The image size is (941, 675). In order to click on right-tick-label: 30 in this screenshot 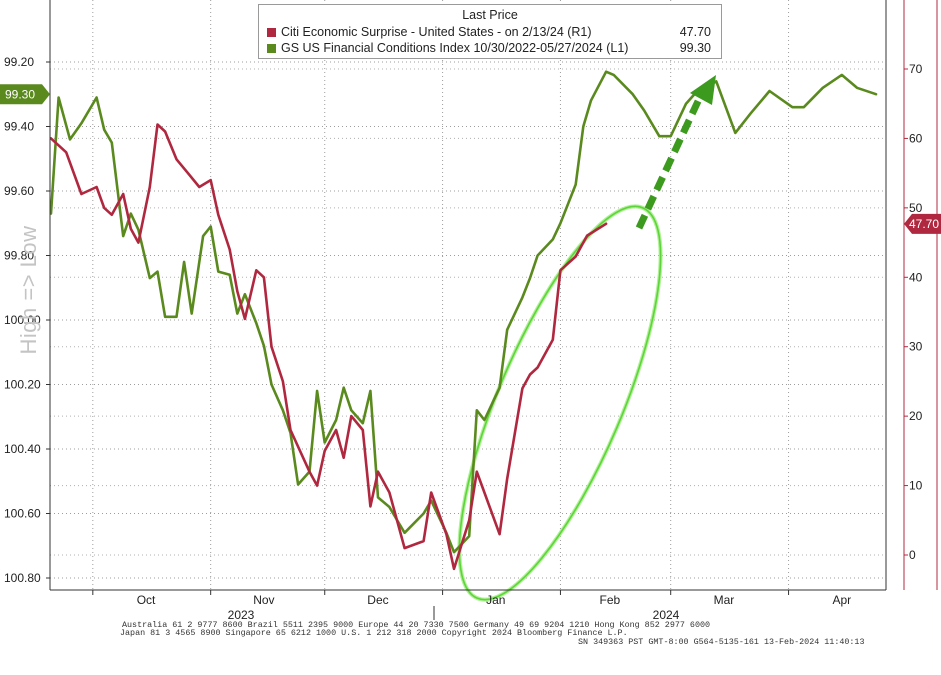, I will do `click(916, 347)`.